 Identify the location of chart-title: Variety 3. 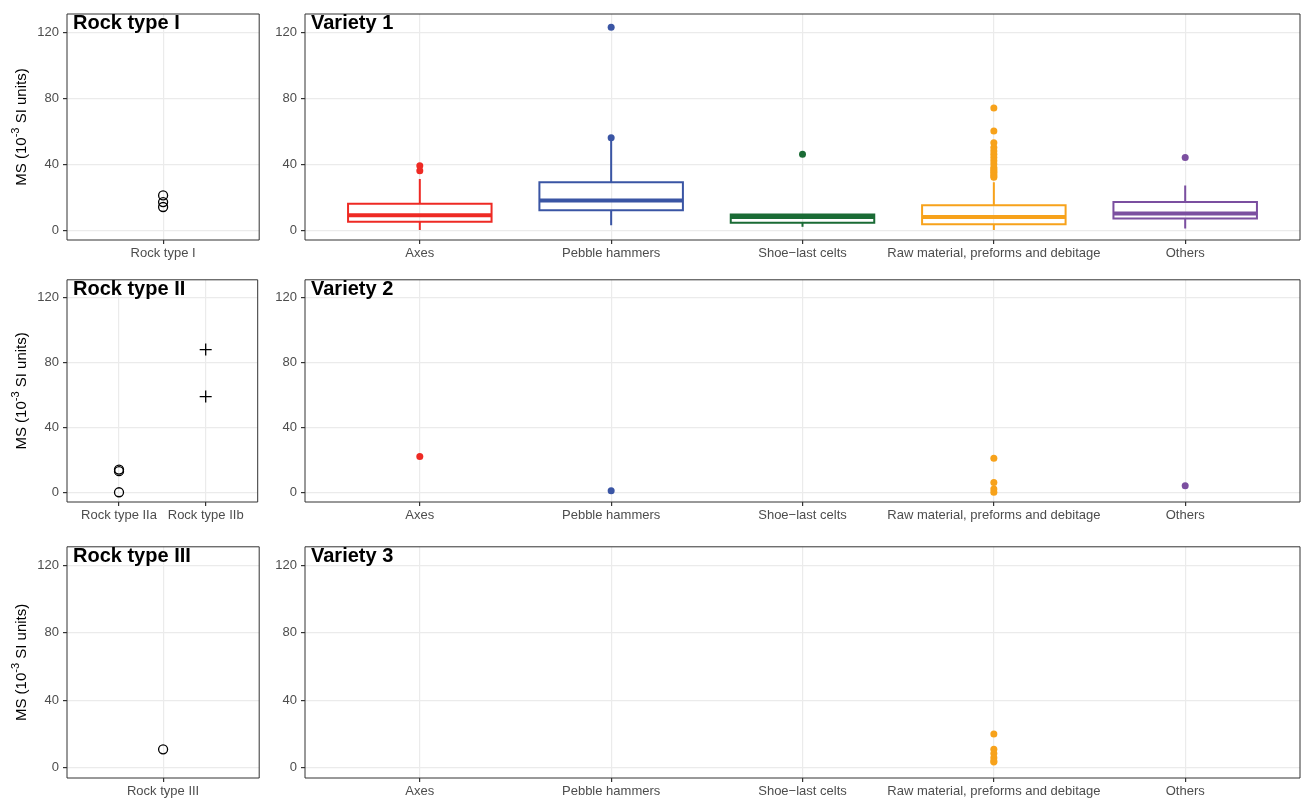
(352, 554).